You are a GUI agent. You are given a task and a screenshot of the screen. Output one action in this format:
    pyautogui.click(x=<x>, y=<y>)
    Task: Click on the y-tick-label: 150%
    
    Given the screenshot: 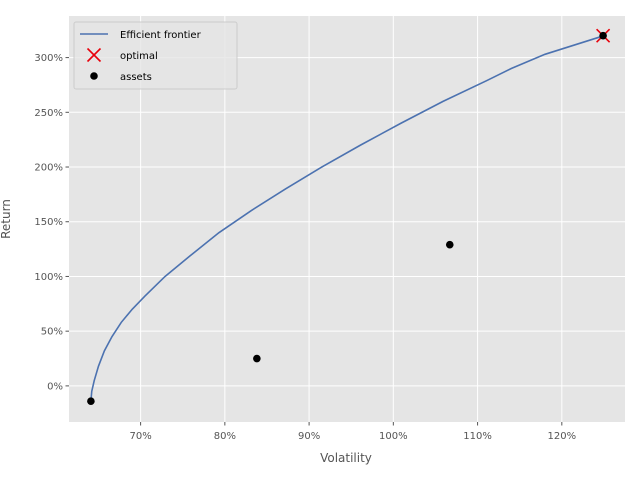 What is the action you would take?
    pyautogui.click(x=48, y=222)
    